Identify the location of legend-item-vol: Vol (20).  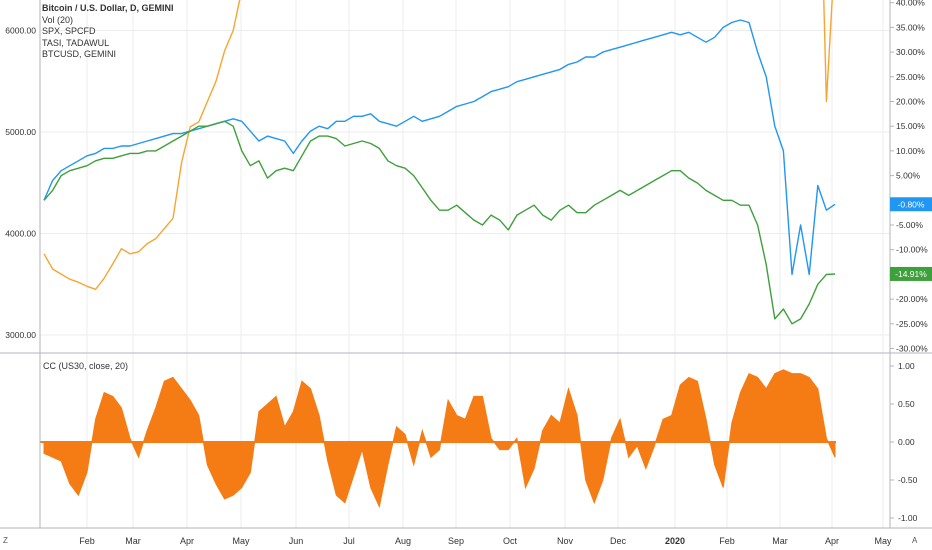
(58, 19).